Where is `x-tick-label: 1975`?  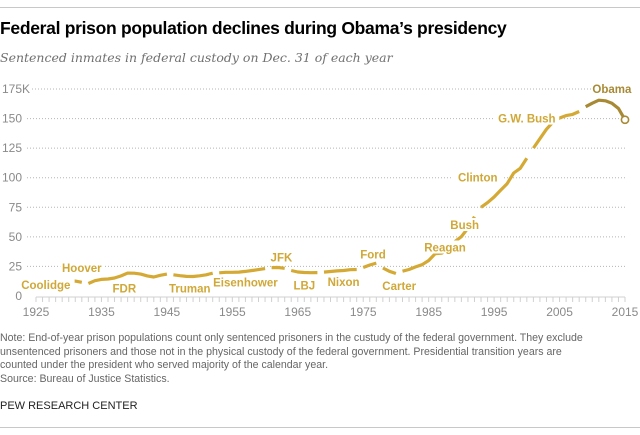 x-tick-label: 1975 is located at coordinates (363, 312).